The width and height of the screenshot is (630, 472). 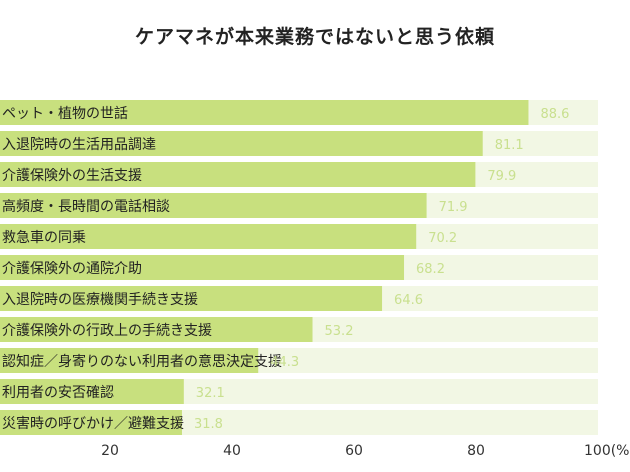 I want to click on category-label: ペット・植物の世話, so click(x=65, y=113).